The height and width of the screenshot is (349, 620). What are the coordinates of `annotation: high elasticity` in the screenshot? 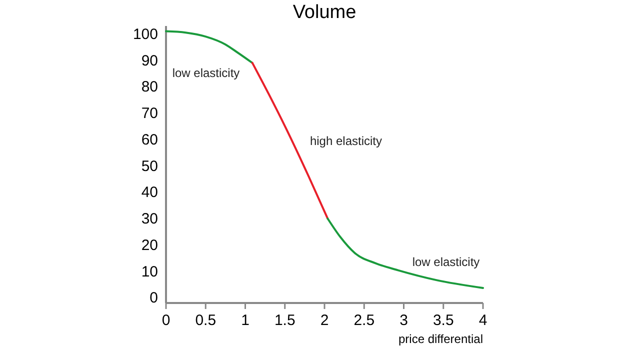 It's located at (346, 141).